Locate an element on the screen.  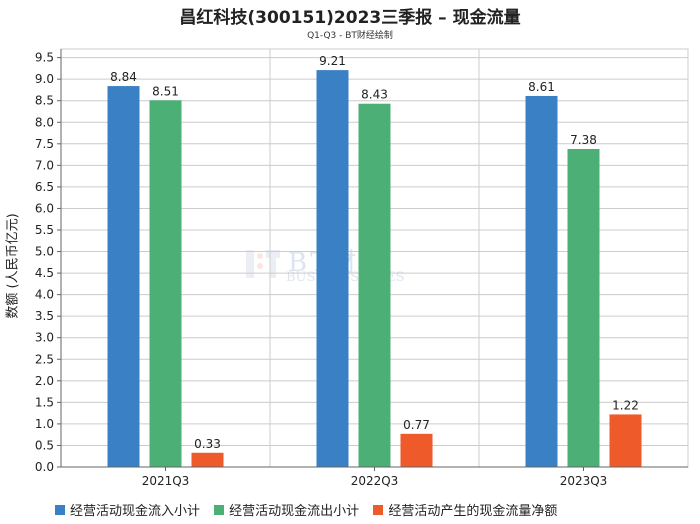
y-tick-label: 5.5 is located at coordinates (44, 230).